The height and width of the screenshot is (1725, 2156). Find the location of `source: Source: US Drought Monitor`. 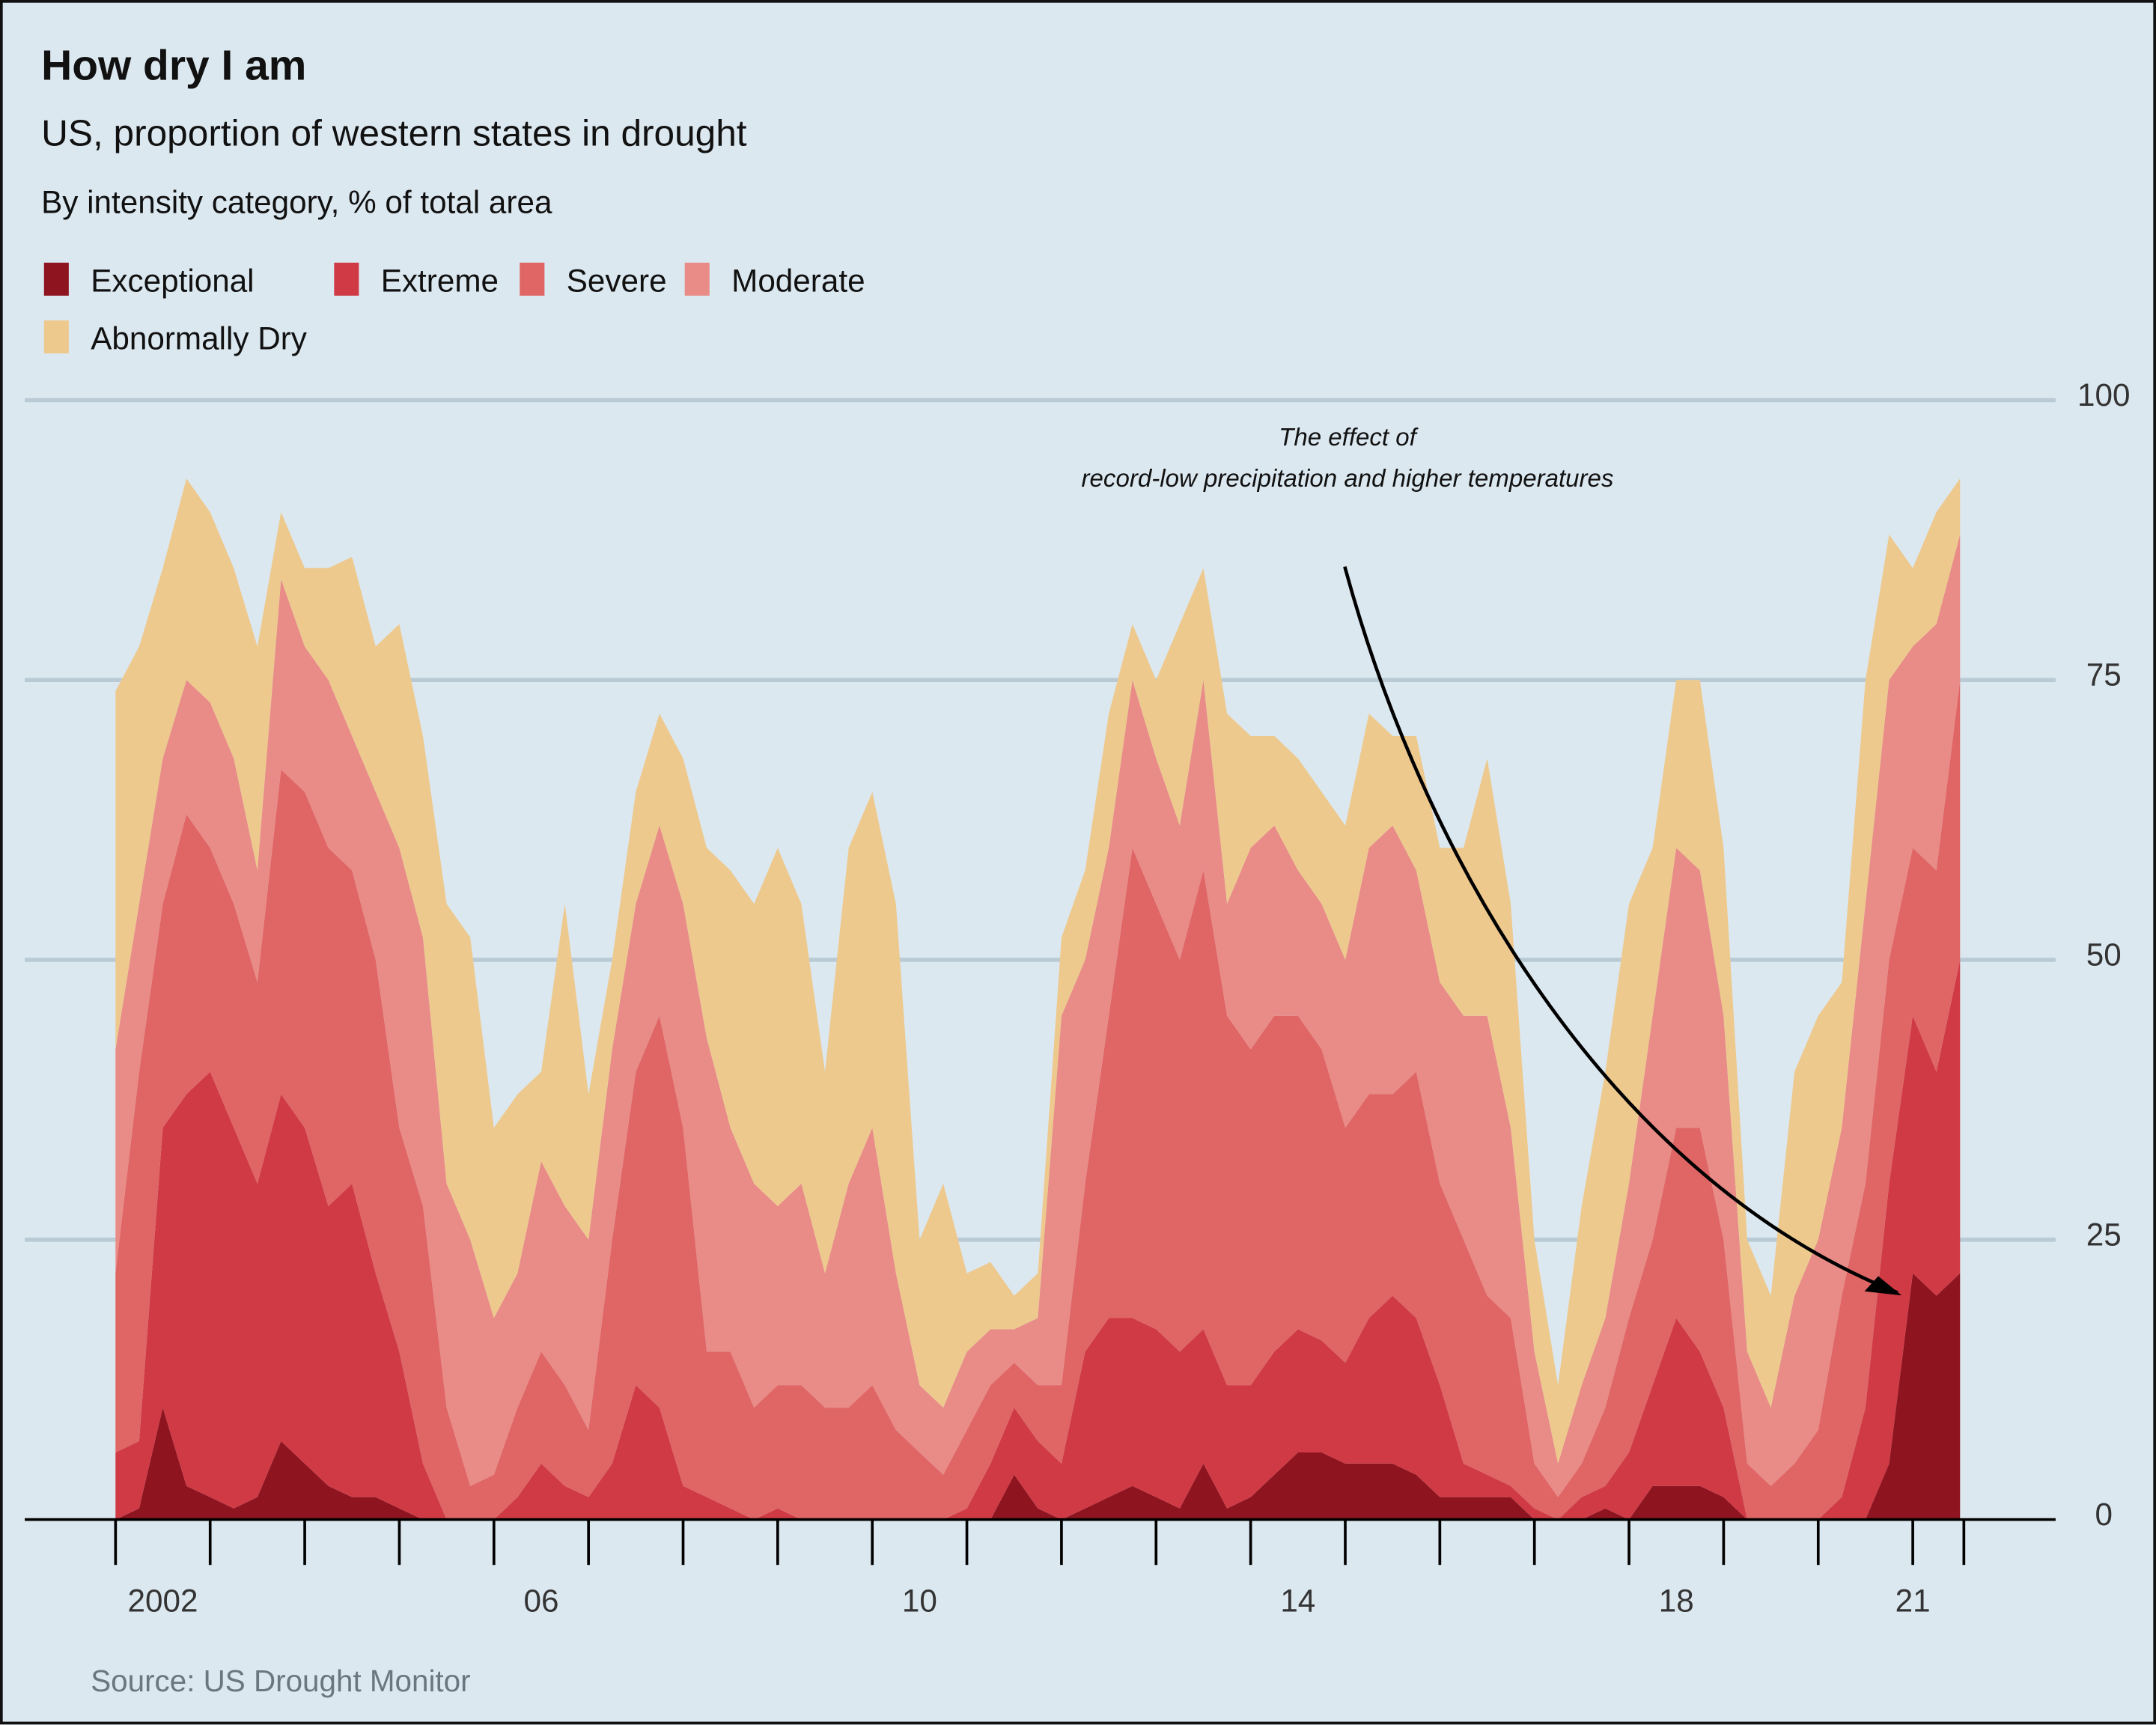

source: Source: US Drought Monitor is located at coordinates (280, 1681).